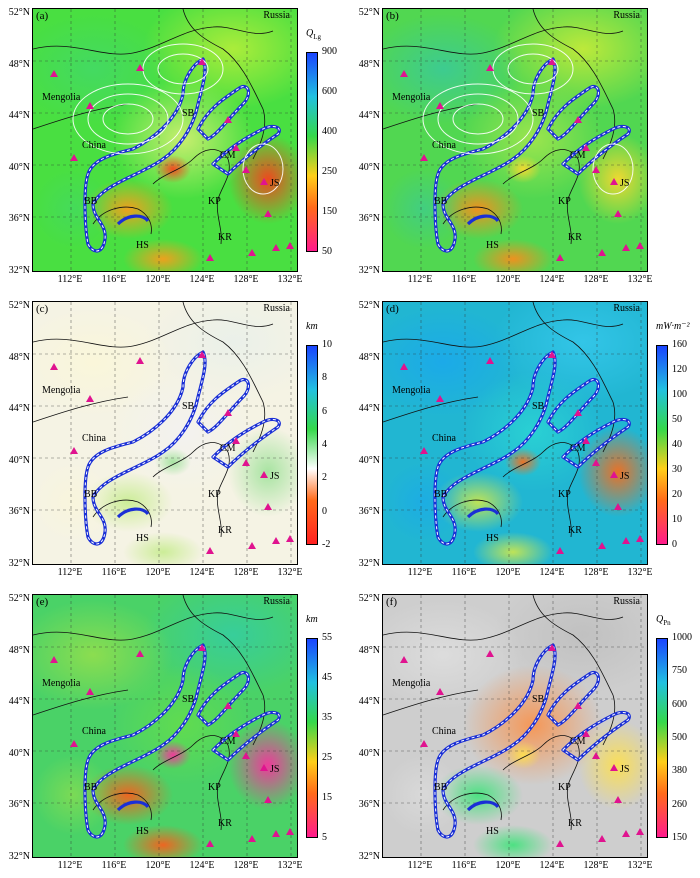 The height and width of the screenshot is (878, 700). Describe the element at coordinates (314, 34) in the screenshot. I see `colorbar-title: QLg` at that location.